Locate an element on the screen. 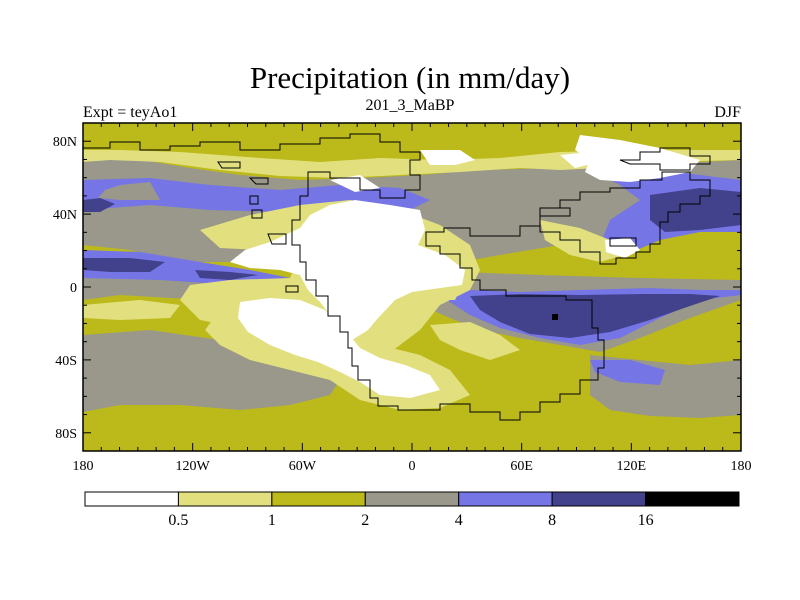 The width and height of the screenshot is (800, 600). chart-title: Precipitation (in mm/day) is located at coordinates (410, 77).